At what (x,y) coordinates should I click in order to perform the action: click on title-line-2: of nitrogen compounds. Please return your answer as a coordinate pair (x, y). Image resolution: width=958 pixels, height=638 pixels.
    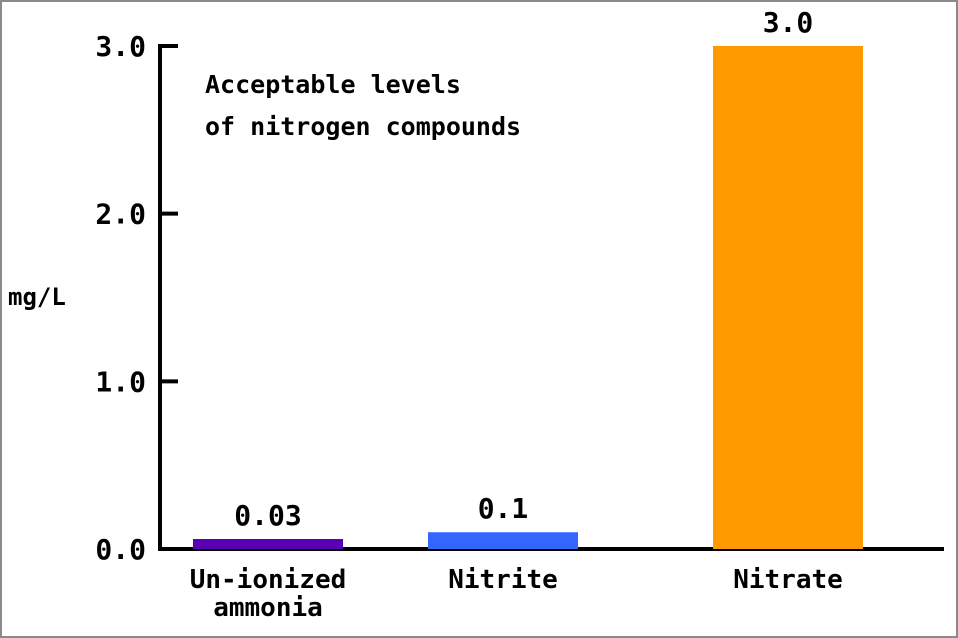
    Looking at the image, I should click on (363, 126).